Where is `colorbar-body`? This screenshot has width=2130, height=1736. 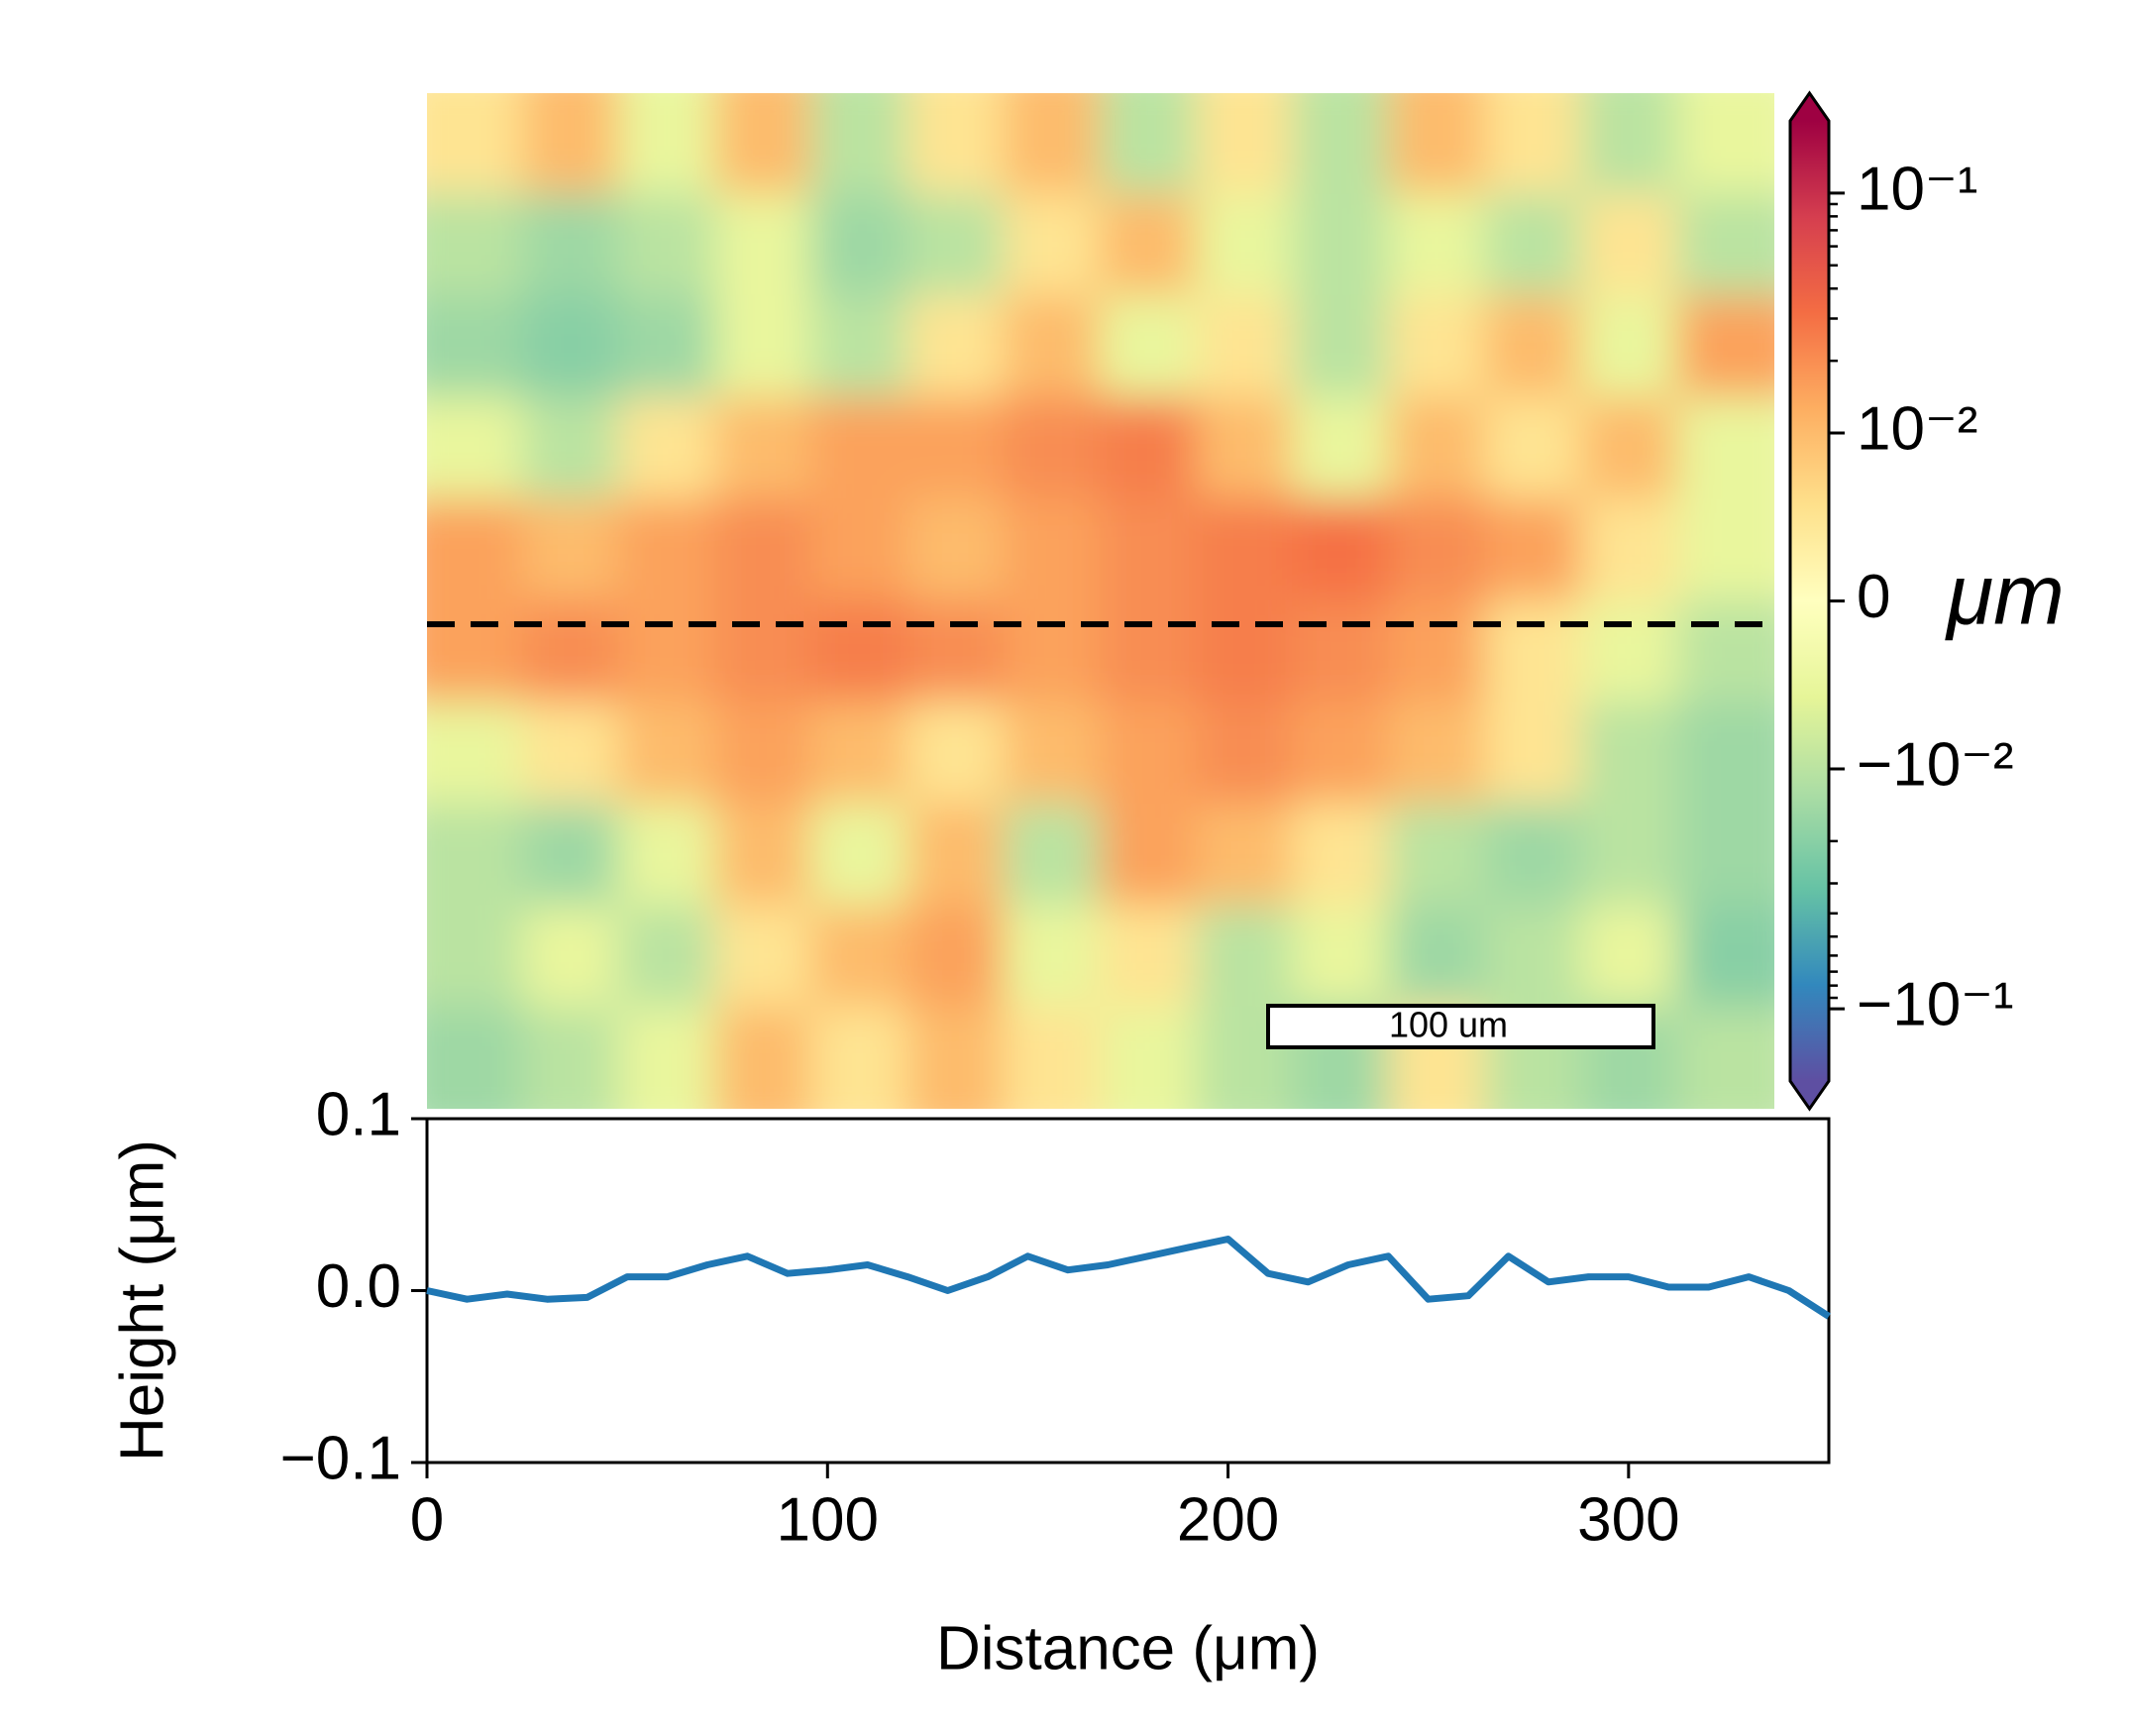
colorbar-body is located at coordinates (1809, 601).